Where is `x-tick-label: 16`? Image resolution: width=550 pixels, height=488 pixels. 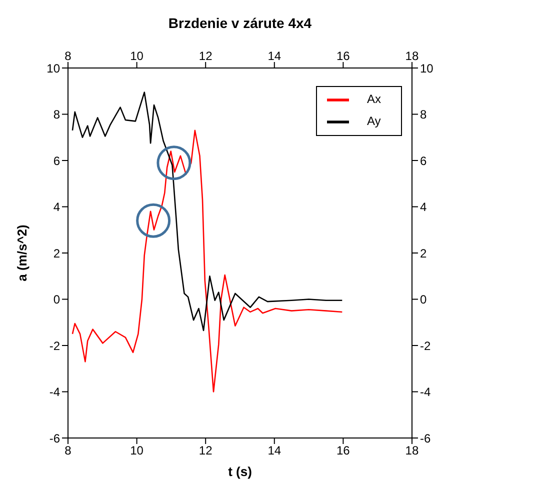
x-tick-label: 16 is located at coordinates (343, 56).